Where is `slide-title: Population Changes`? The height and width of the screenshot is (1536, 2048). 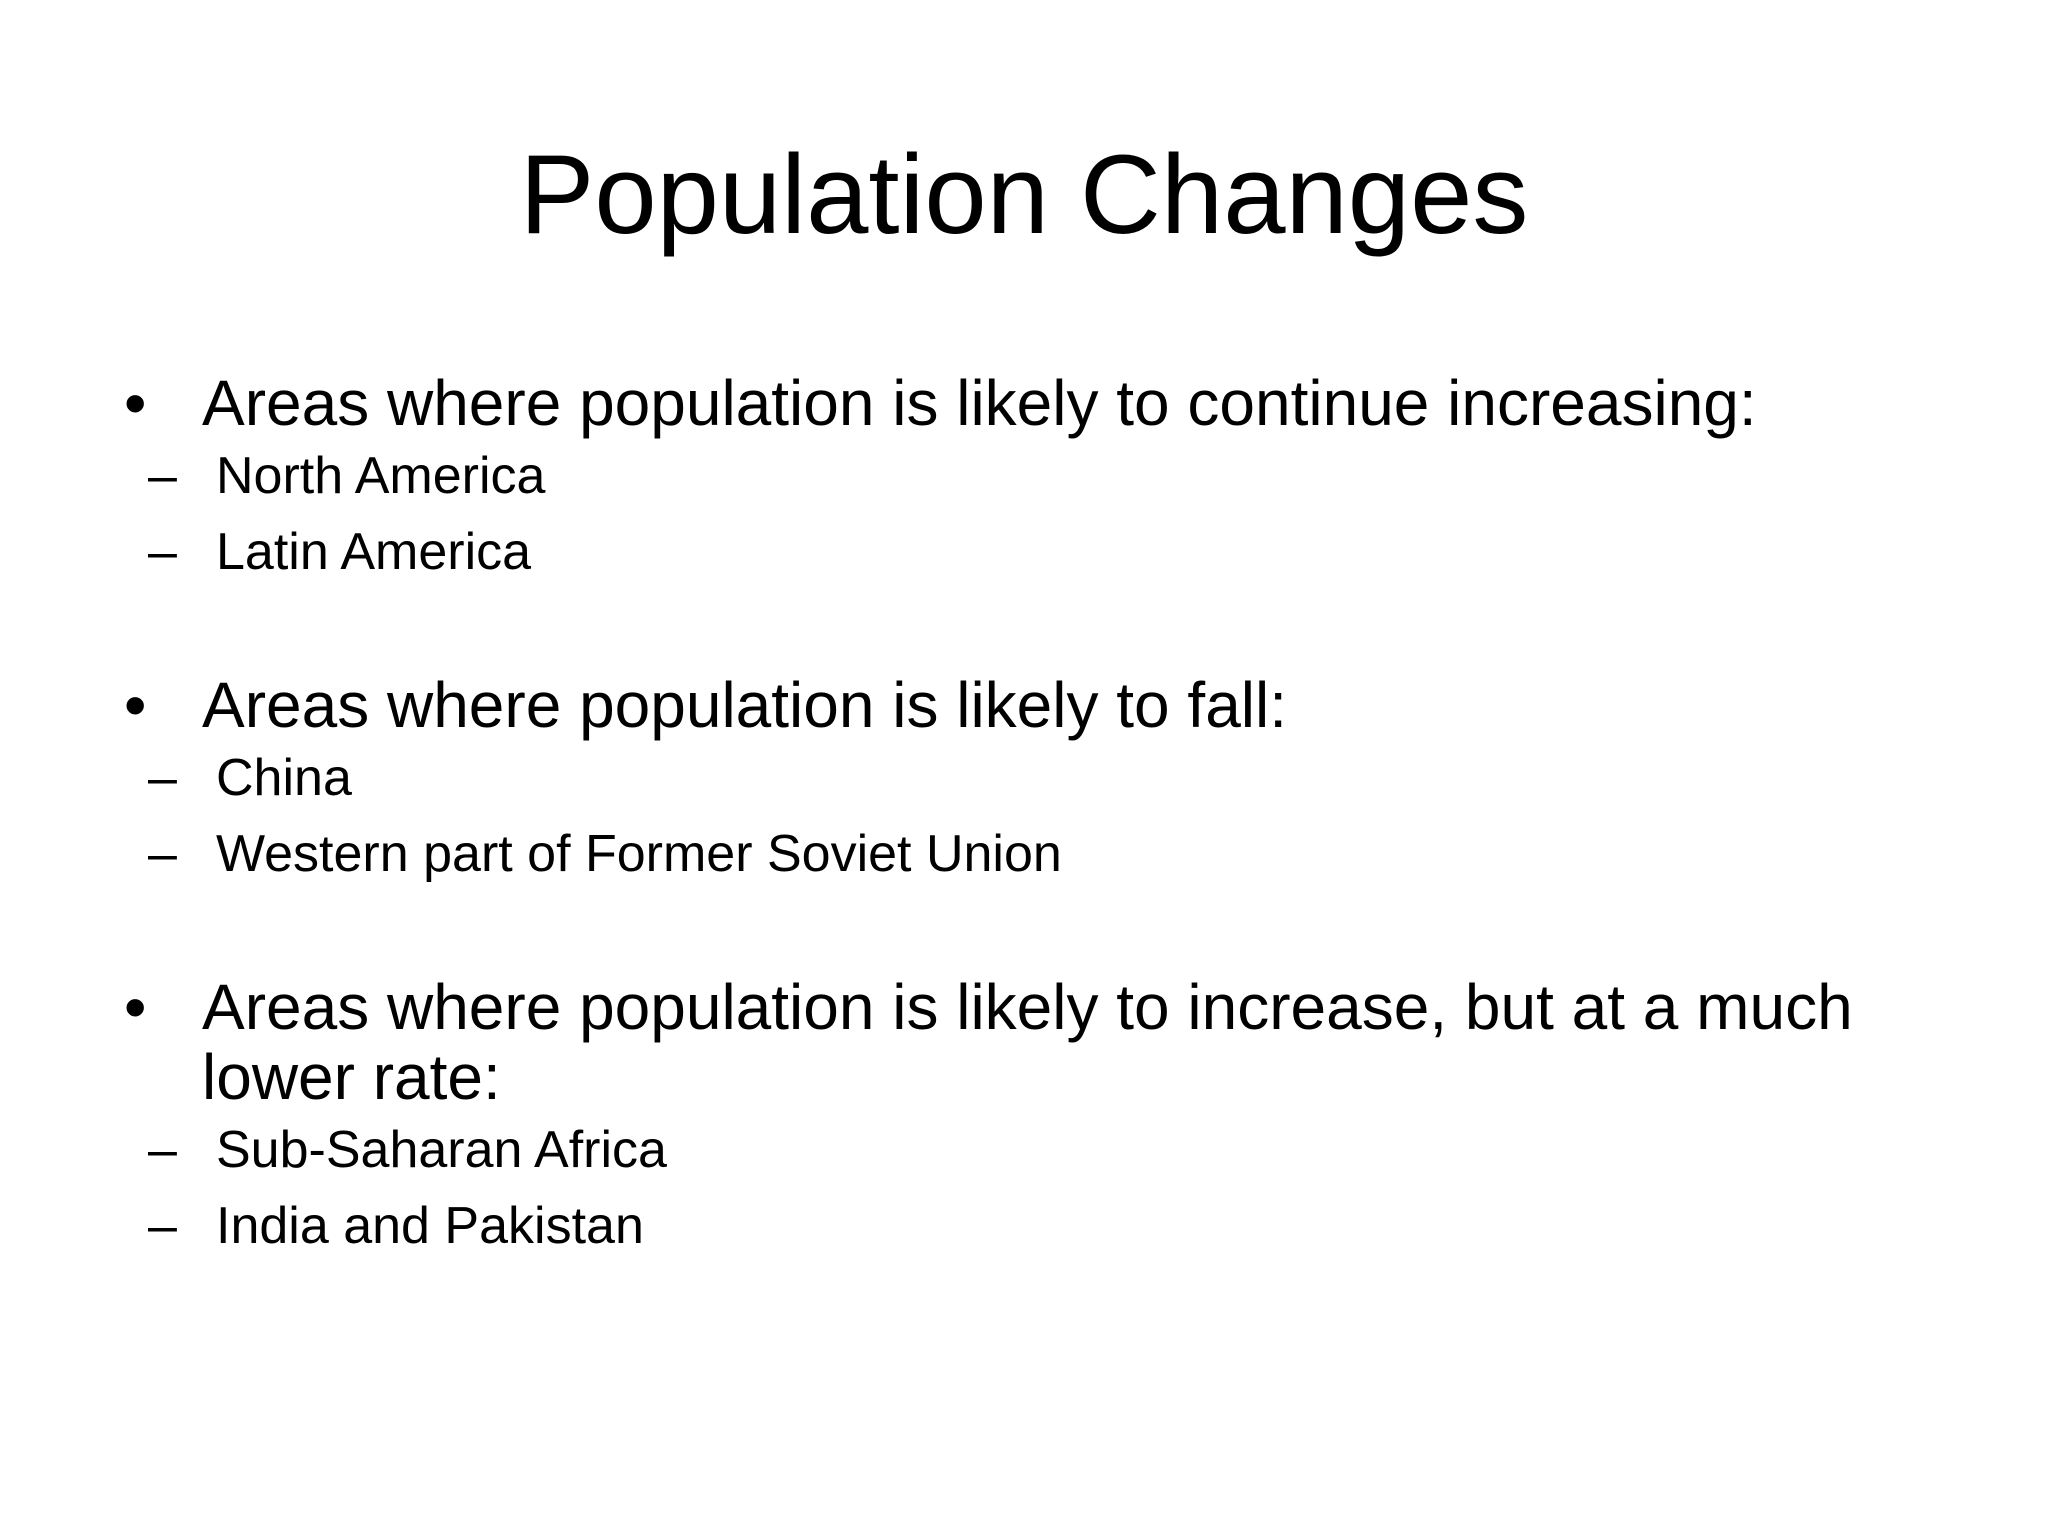 slide-title: Population Changes is located at coordinates (1024, 194).